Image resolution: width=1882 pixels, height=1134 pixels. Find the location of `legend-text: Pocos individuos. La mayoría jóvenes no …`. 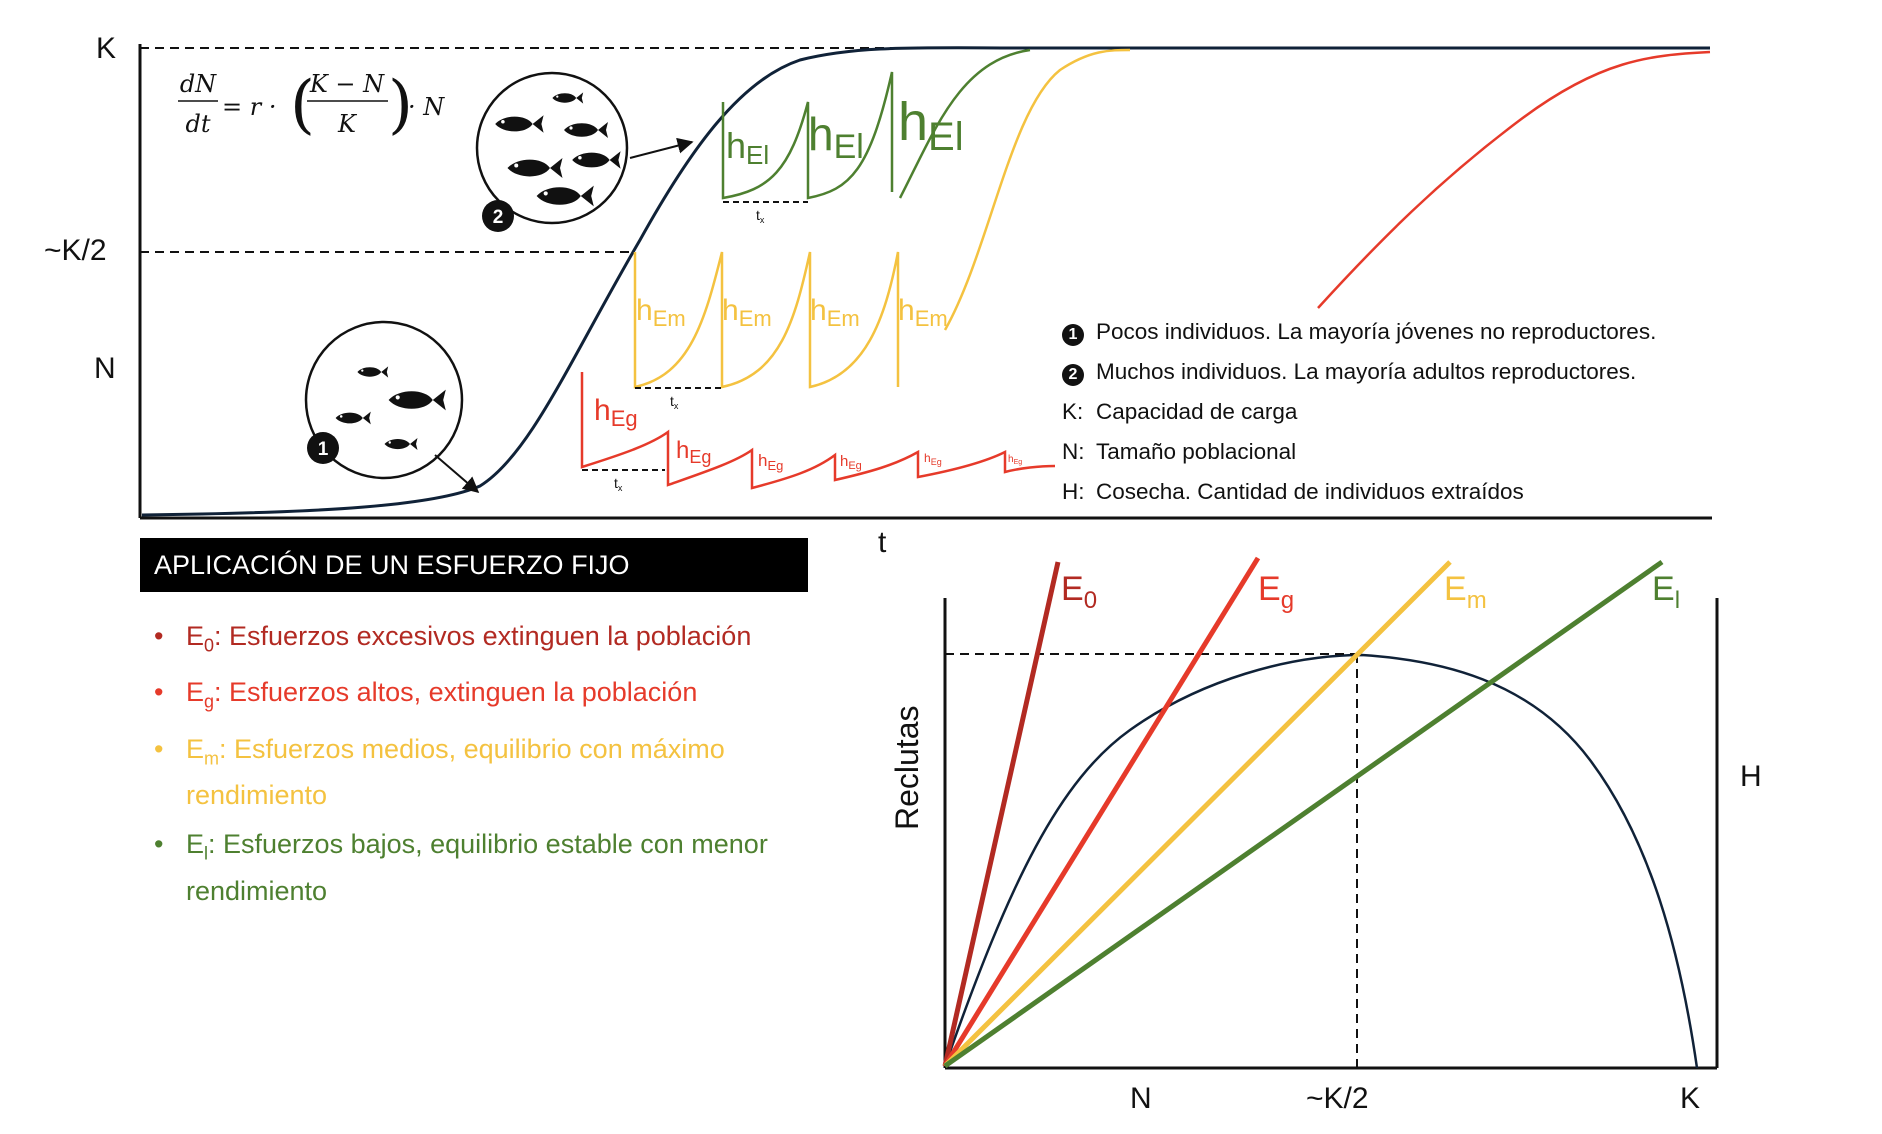

legend-text: Pocos individuos. La mayoría jóvenes no … is located at coordinates (1376, 331).